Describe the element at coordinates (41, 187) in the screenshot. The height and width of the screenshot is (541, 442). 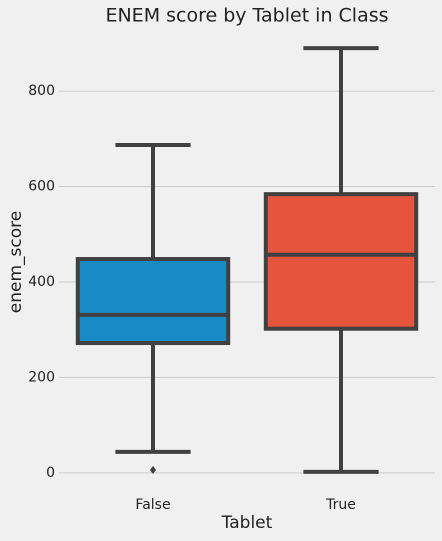
I see `y-tick-label: 600` at that location.